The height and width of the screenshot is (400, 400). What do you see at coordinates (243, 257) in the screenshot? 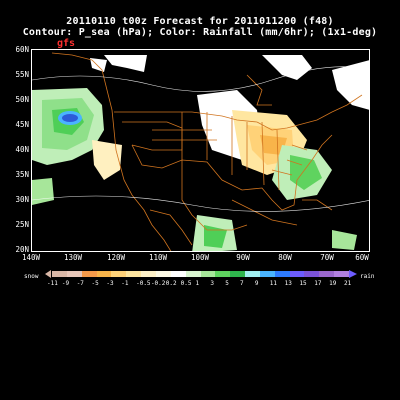
I see `lon-label-90w: 90W` at bounding box center [243, 257].